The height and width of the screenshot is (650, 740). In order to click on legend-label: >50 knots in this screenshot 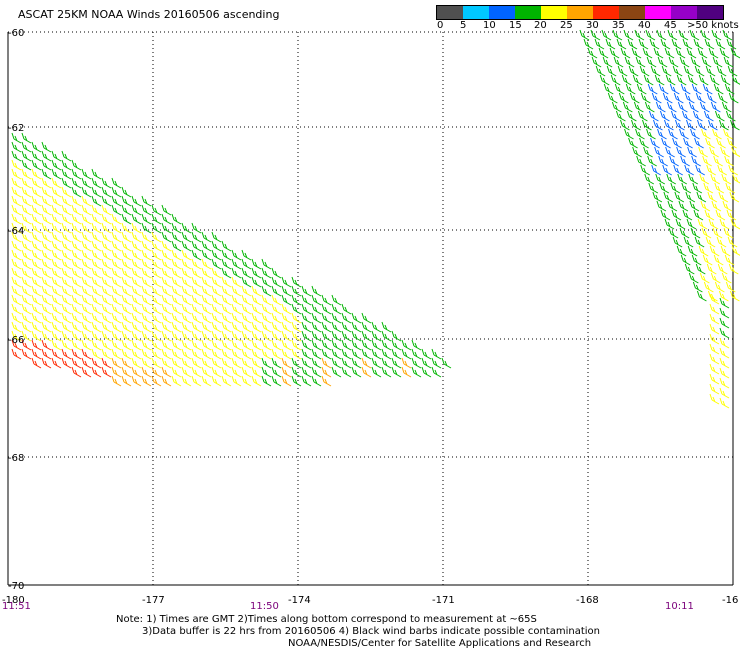, I will do `click(713, 25)`.